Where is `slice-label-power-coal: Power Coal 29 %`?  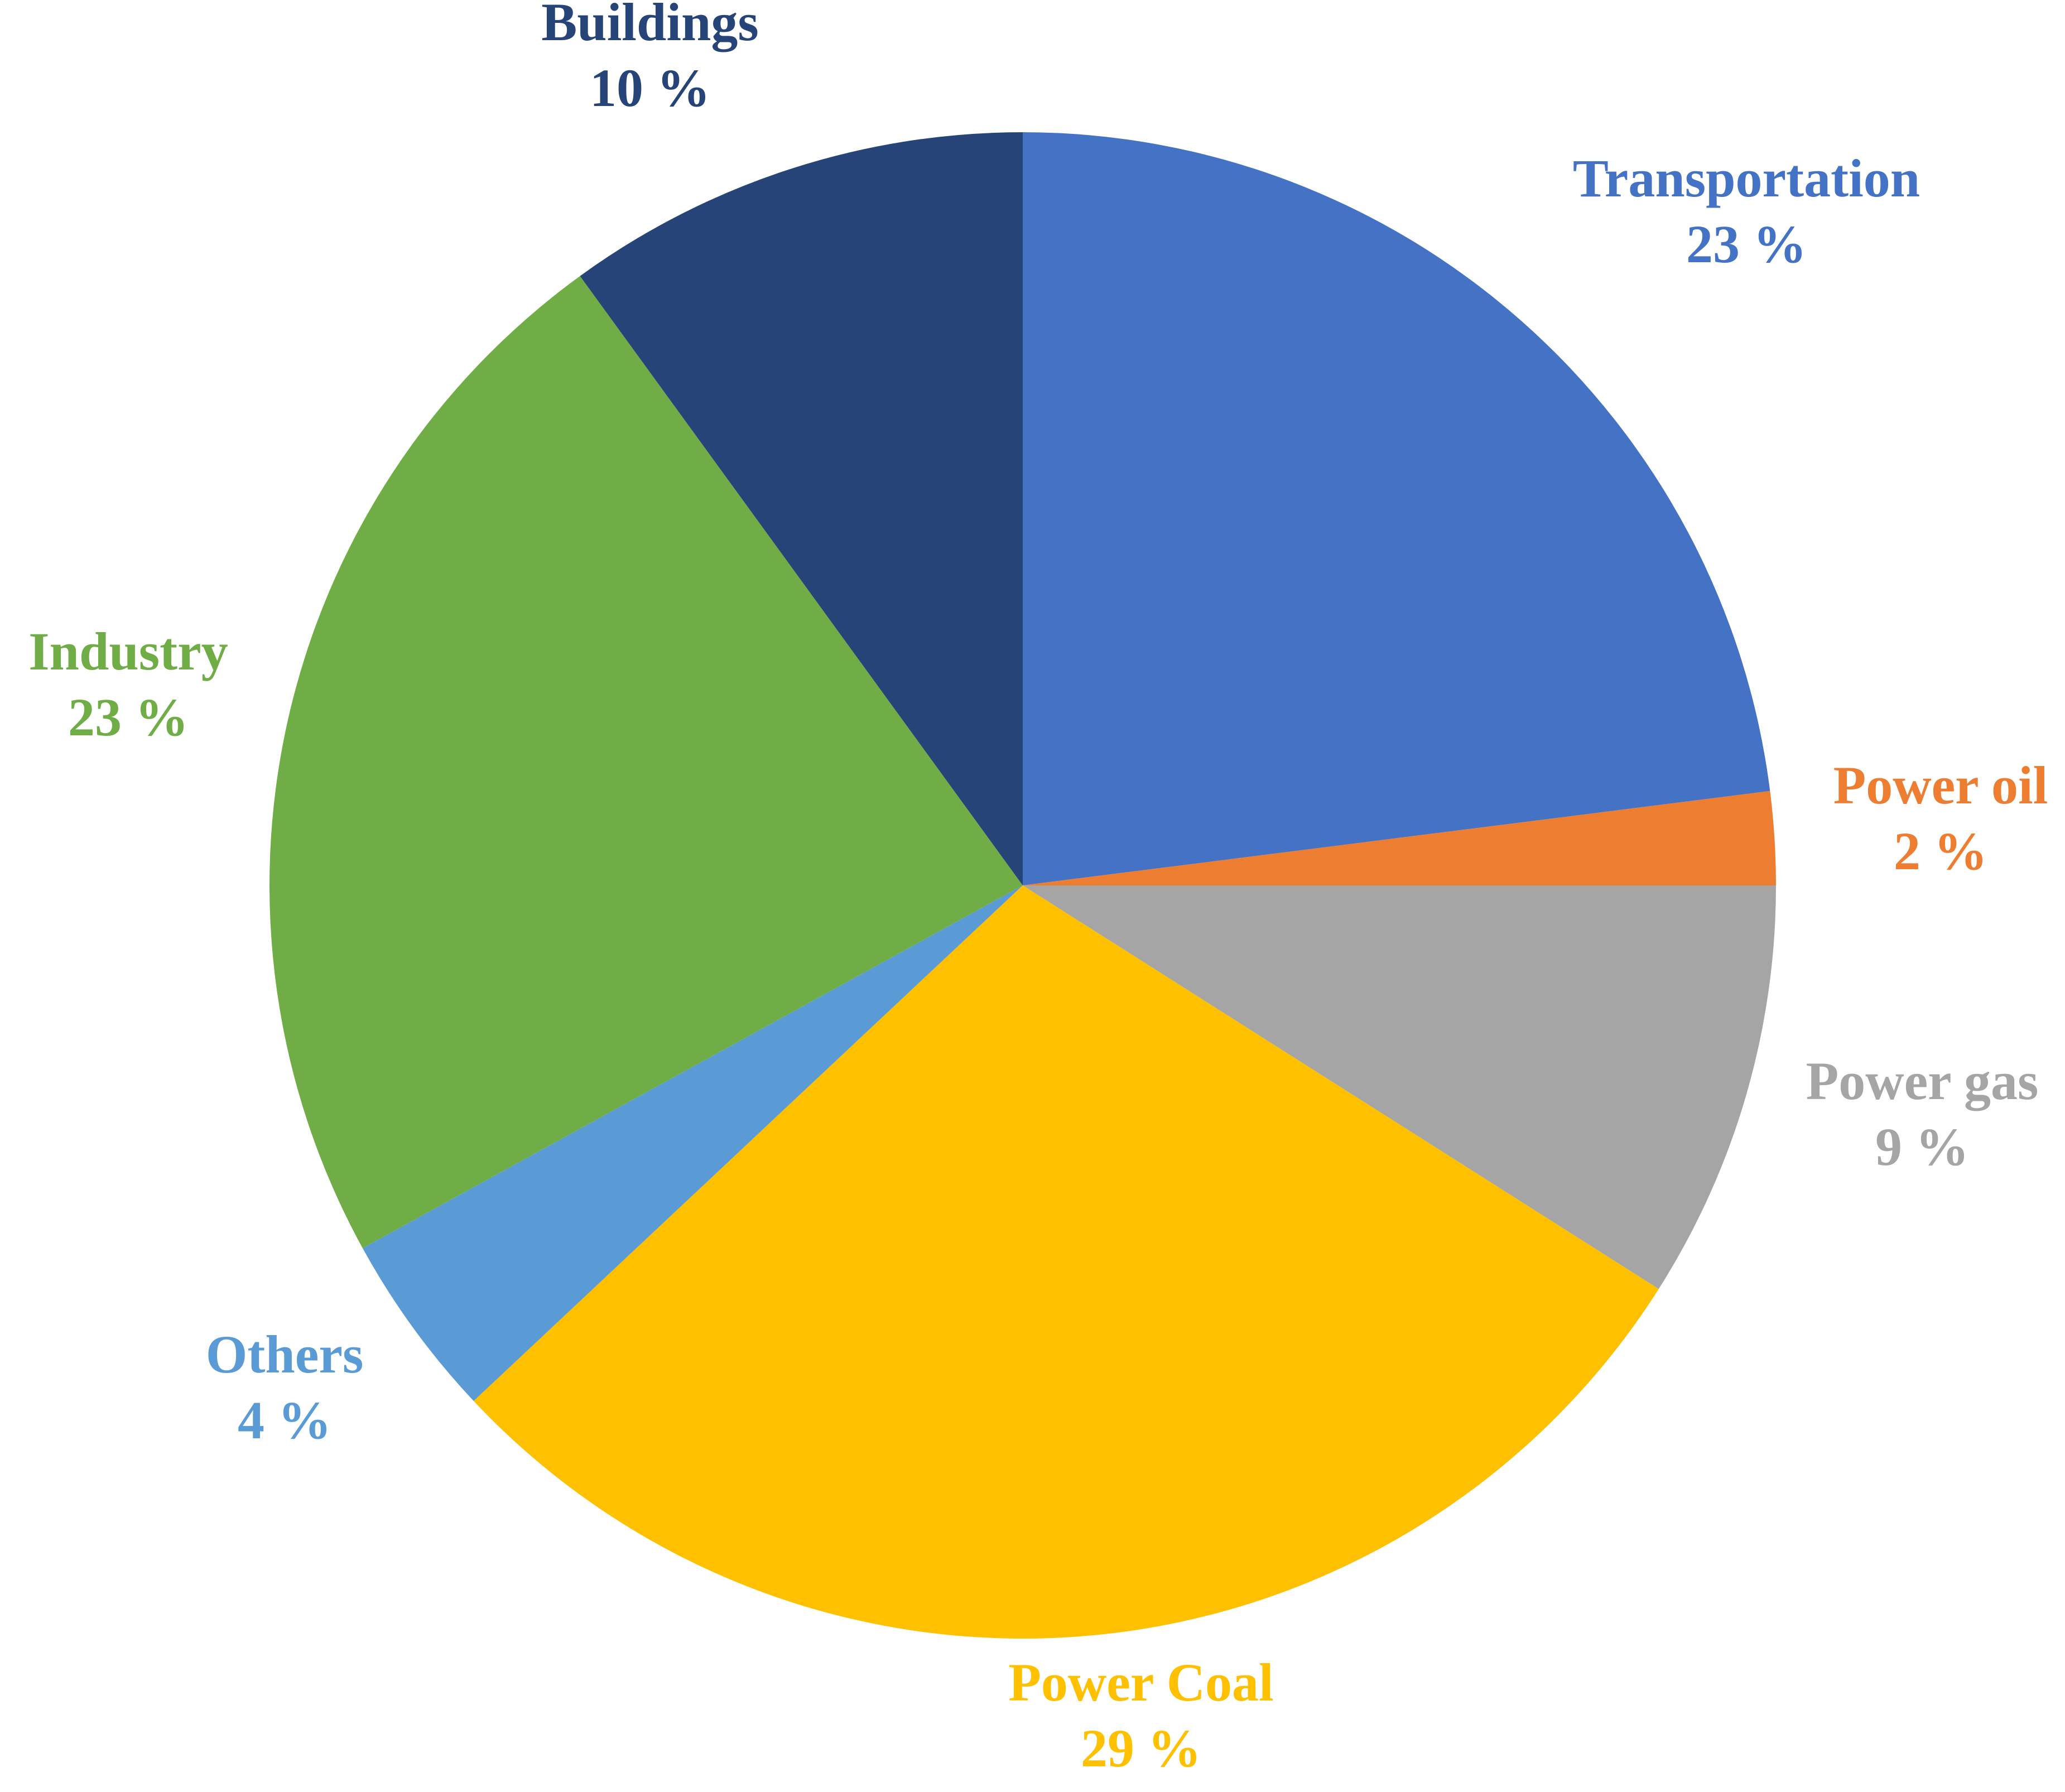
slice-label-power-coal: Power Coal 29 % is located at coordinates (1140, 1715).